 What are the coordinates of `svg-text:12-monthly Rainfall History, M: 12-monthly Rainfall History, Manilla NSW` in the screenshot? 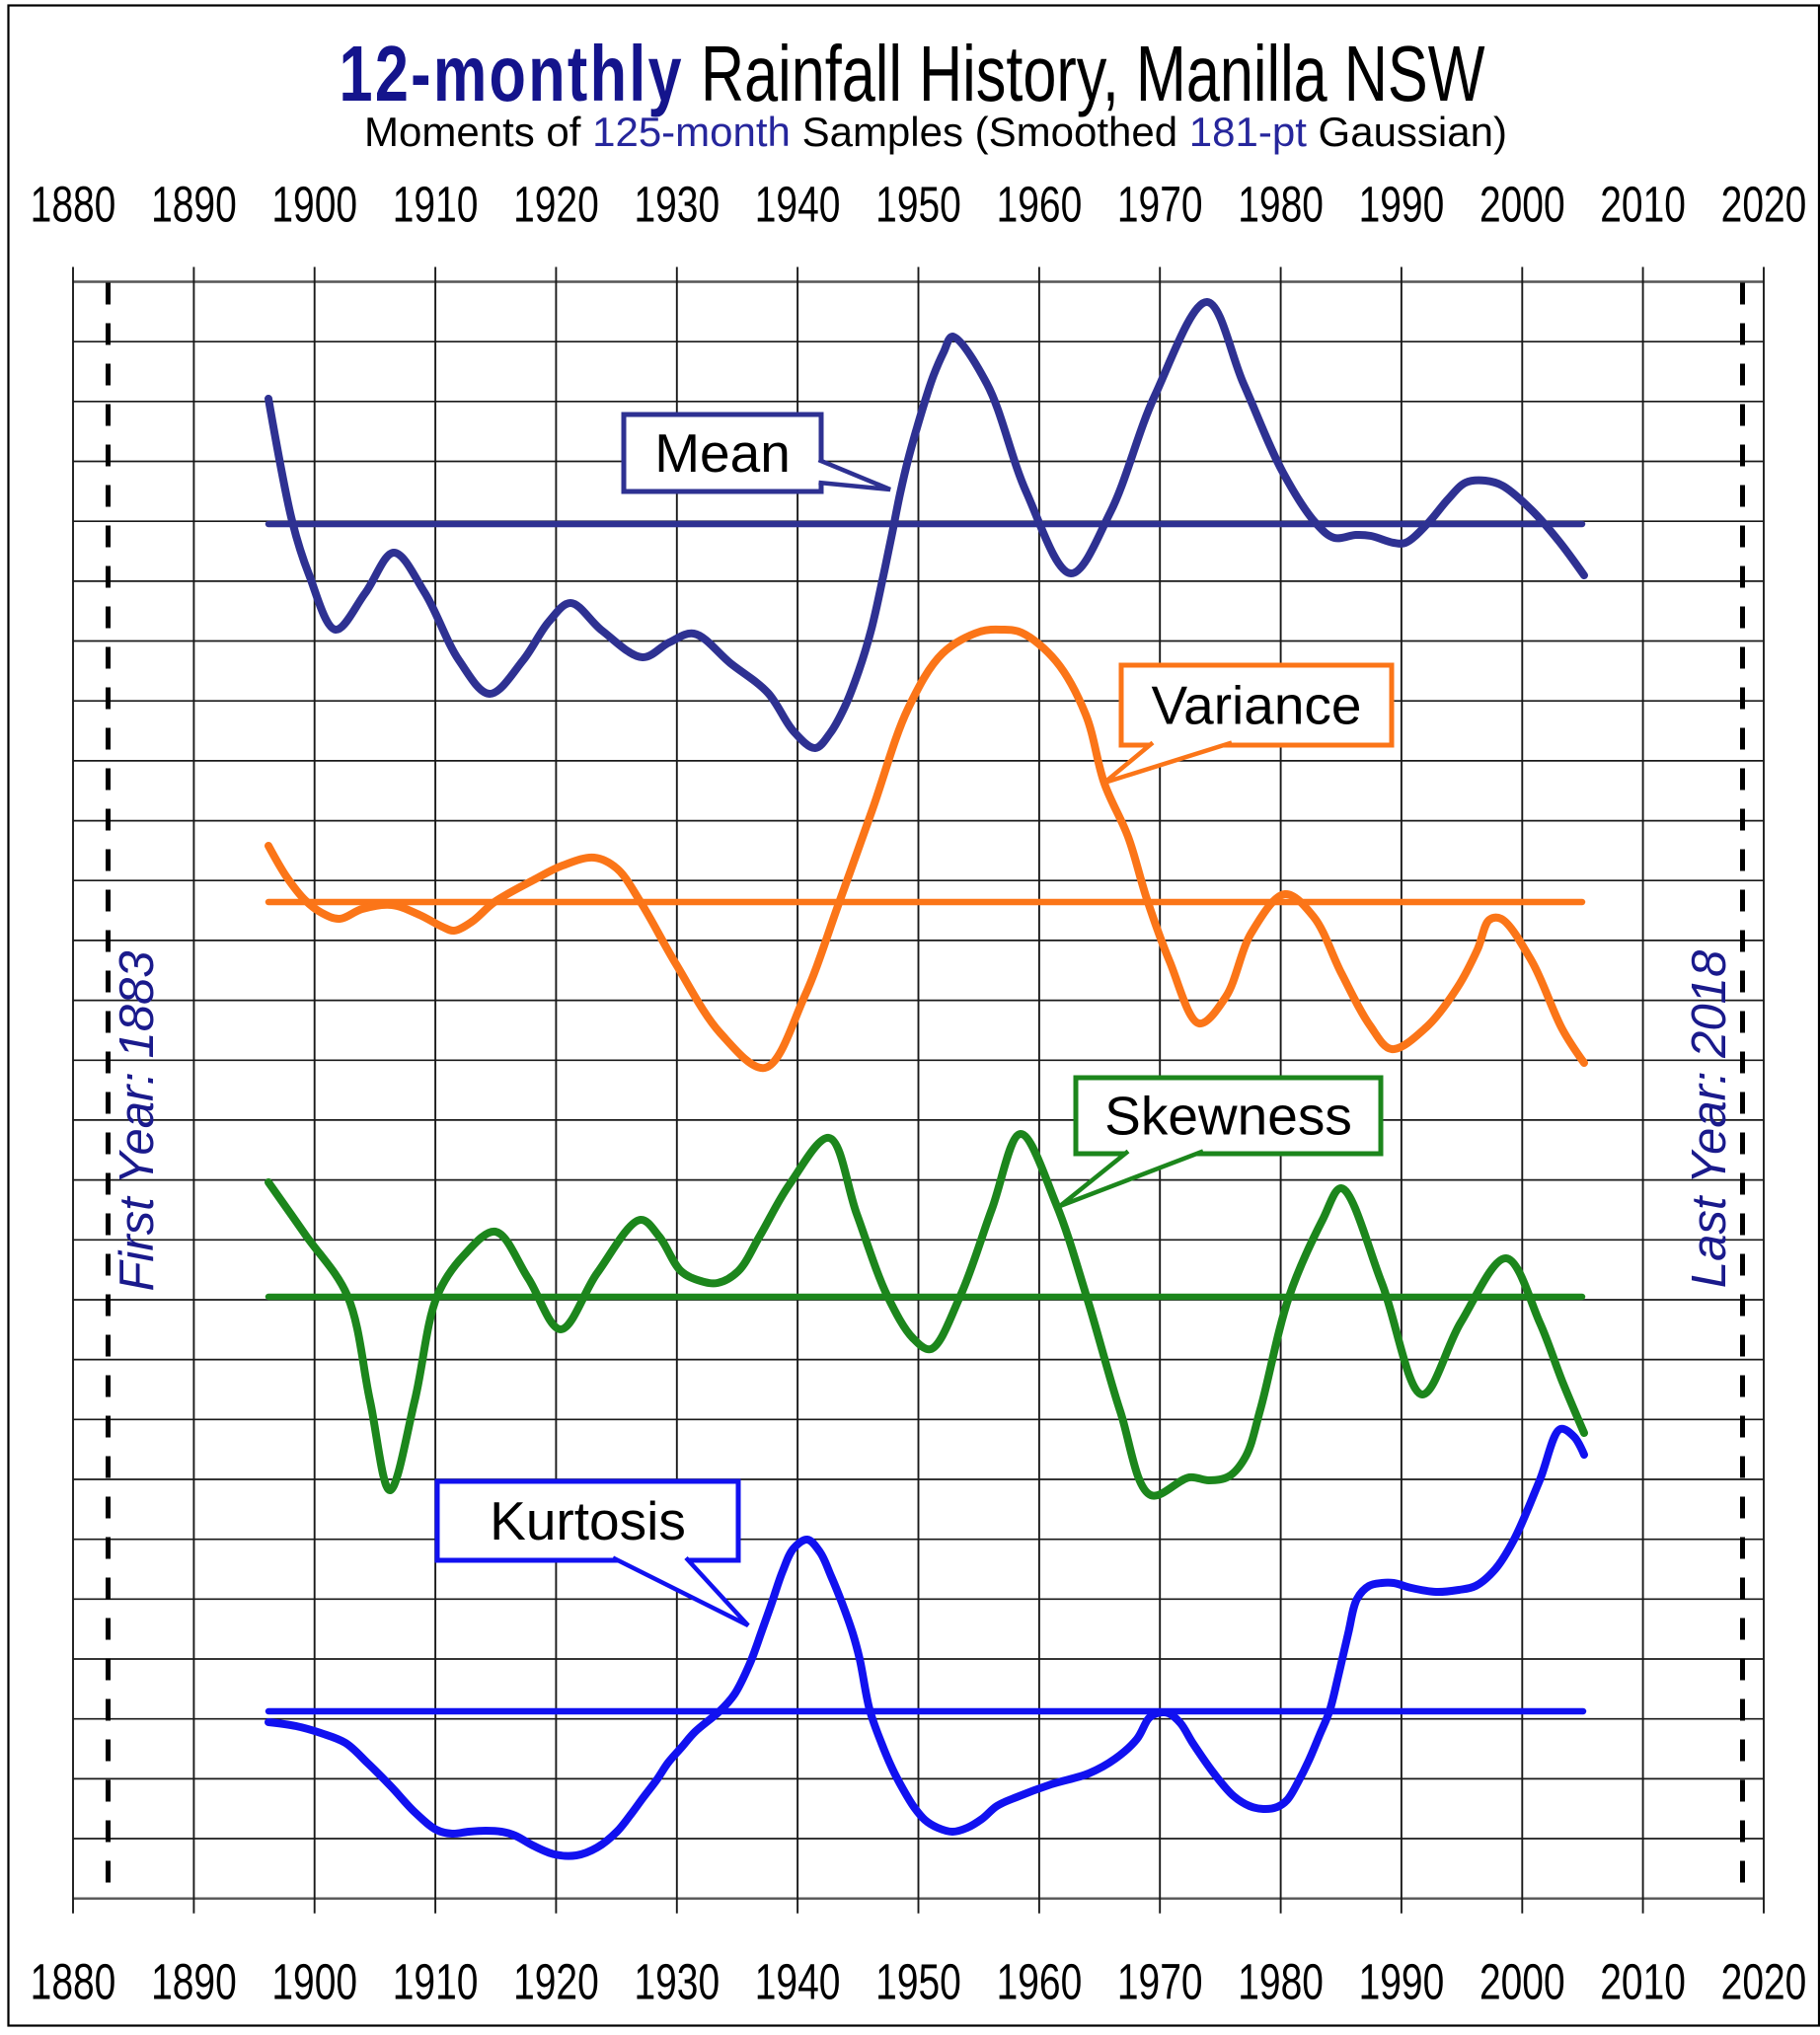 It's located at (912, 75).